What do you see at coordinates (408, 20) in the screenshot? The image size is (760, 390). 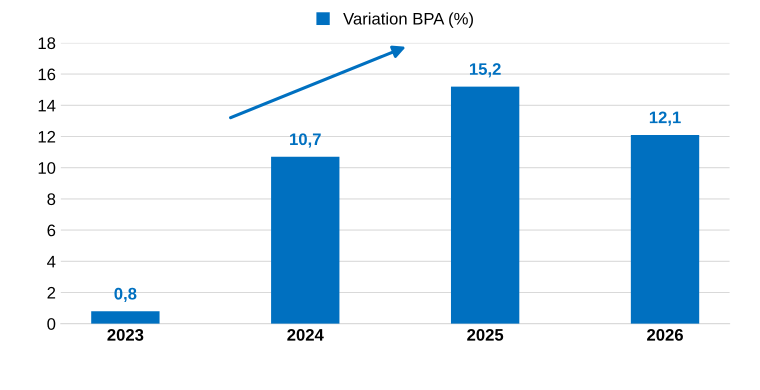 I see `legend-label: Variation BPA (%)` at bounding box center [408, 20].